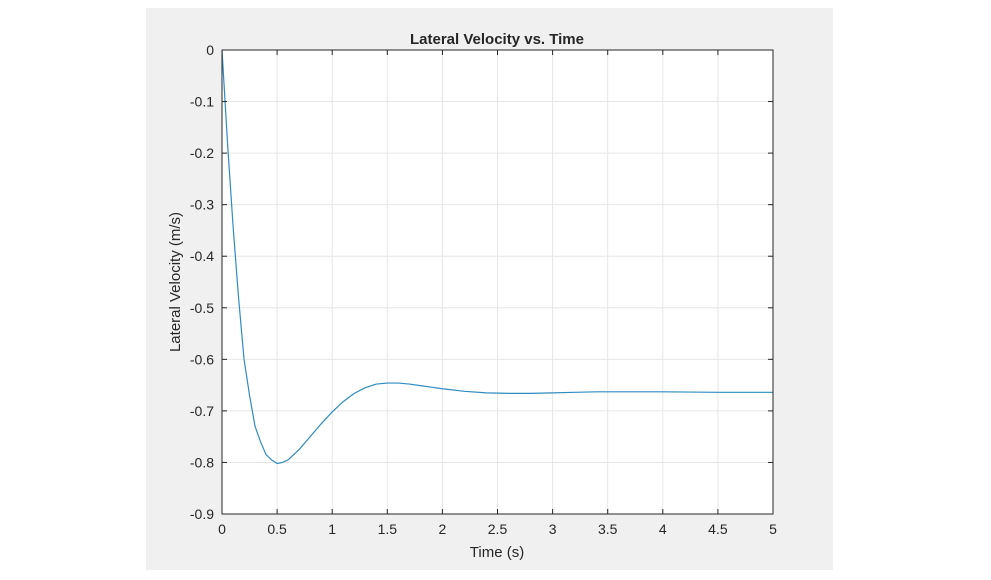  I want to click on y-tick-label: -0.9, so click(202, 514).